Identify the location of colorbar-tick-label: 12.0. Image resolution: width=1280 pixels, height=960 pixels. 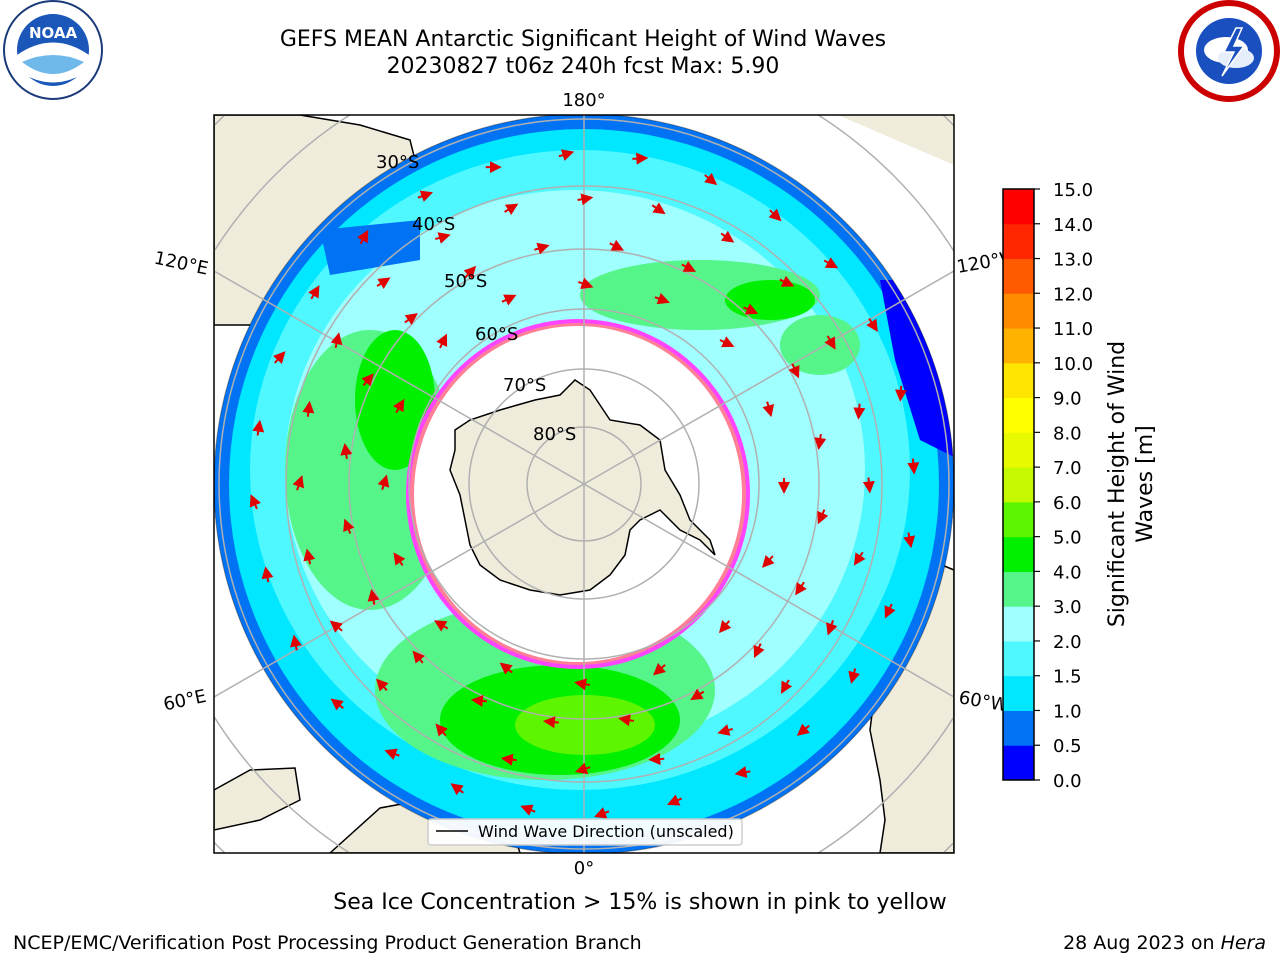
(1073, 294).